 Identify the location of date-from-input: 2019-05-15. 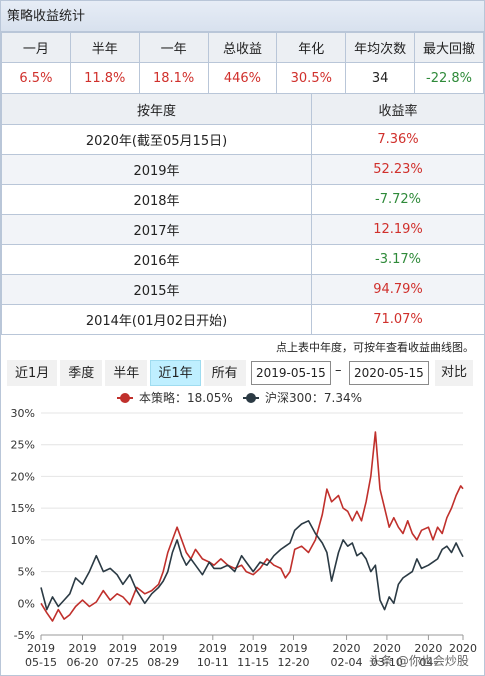
(291, 373).